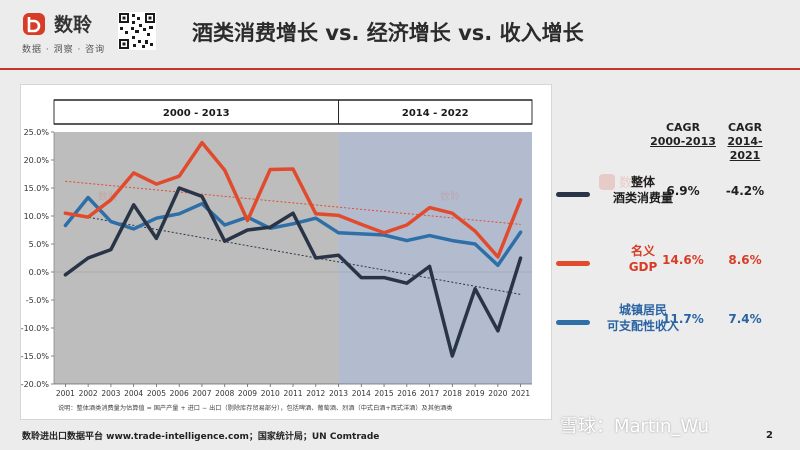 The width and height of the screenshot is (800, 450). What do you see at coordinates (573, 194) in the screenshot?
I see `legend-swatch-alcohol` at bounding box center [573, 194].